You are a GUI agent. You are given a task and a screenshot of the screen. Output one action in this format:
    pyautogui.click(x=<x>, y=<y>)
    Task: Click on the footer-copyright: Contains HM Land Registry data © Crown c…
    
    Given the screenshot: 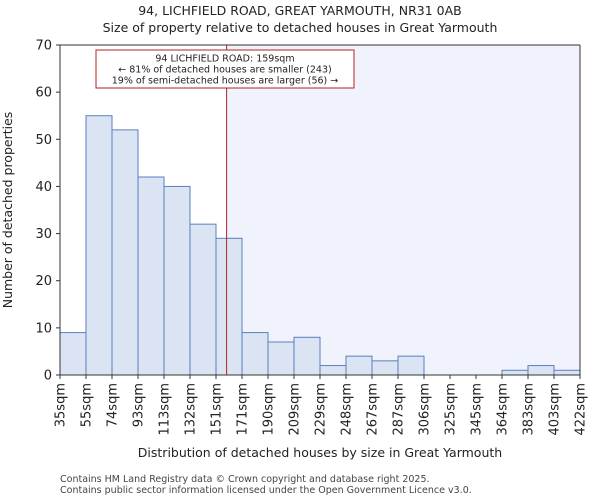 What is the action you would take?
    pyautogui.click(x=245, y=479)
    